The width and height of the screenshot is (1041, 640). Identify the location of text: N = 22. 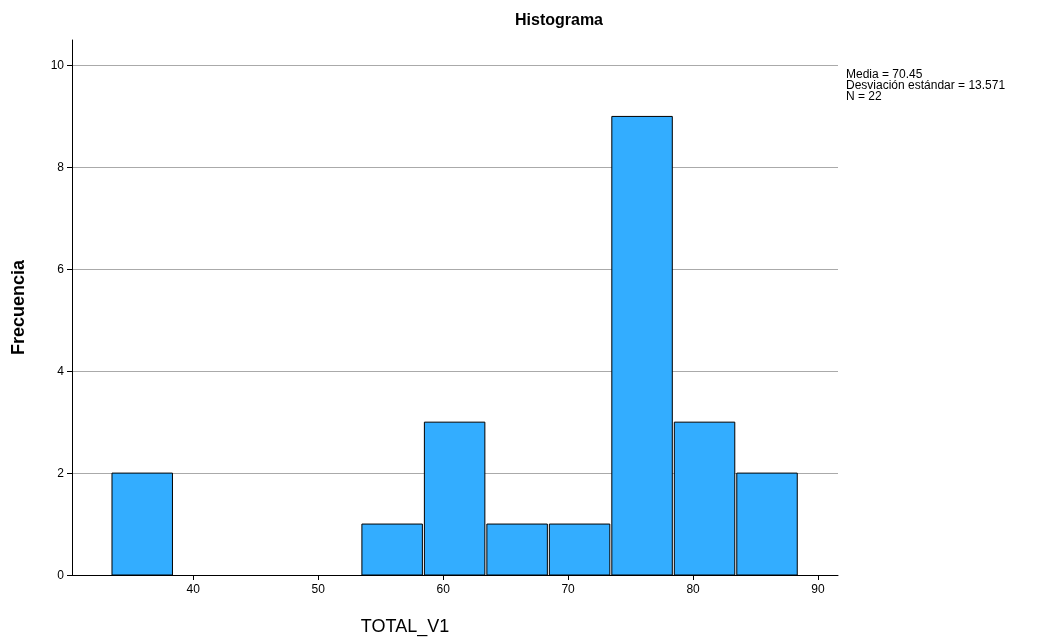
(864, 96).